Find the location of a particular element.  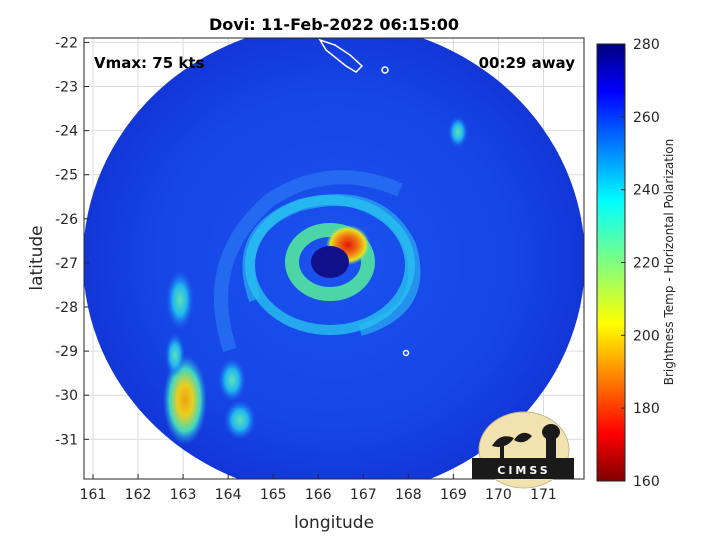

logo-text: CIMSS is located at coordinates (523, 470).